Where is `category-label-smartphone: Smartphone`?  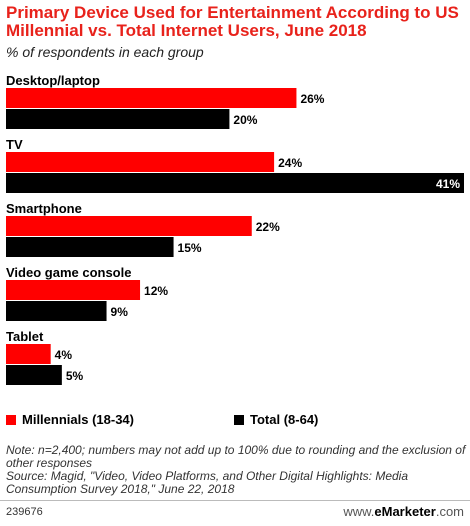 category-label-smartphone: Smartphone is located at coordinates (44, 208).